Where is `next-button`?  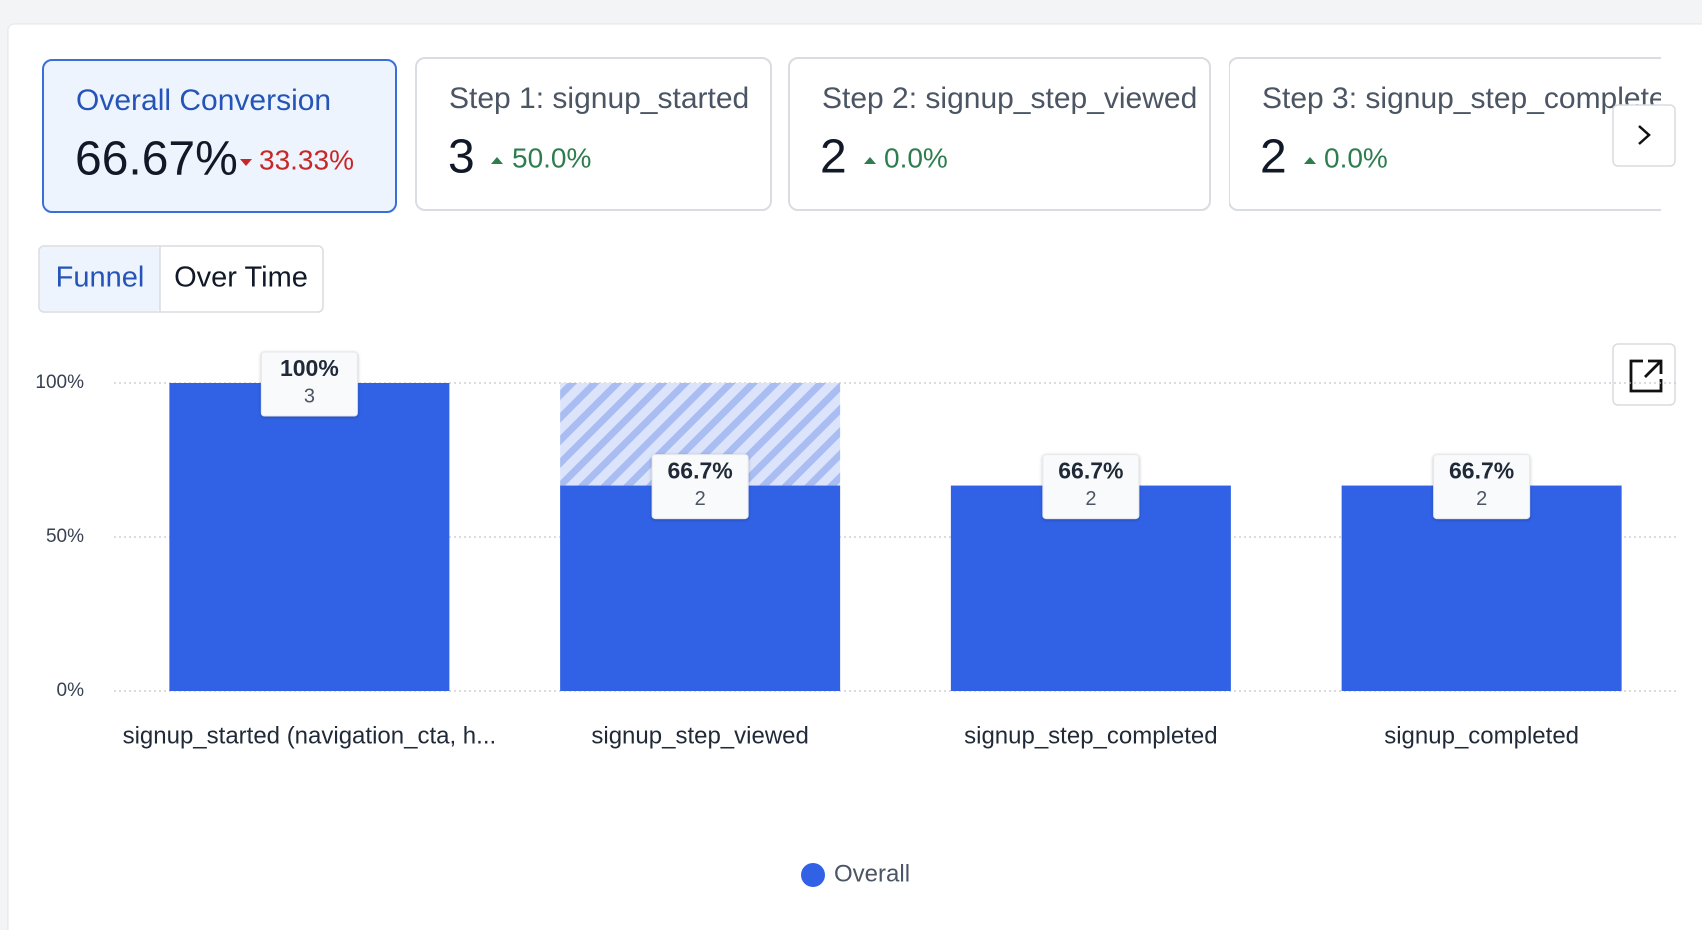
next-button is located at coordinates (1644, 135).